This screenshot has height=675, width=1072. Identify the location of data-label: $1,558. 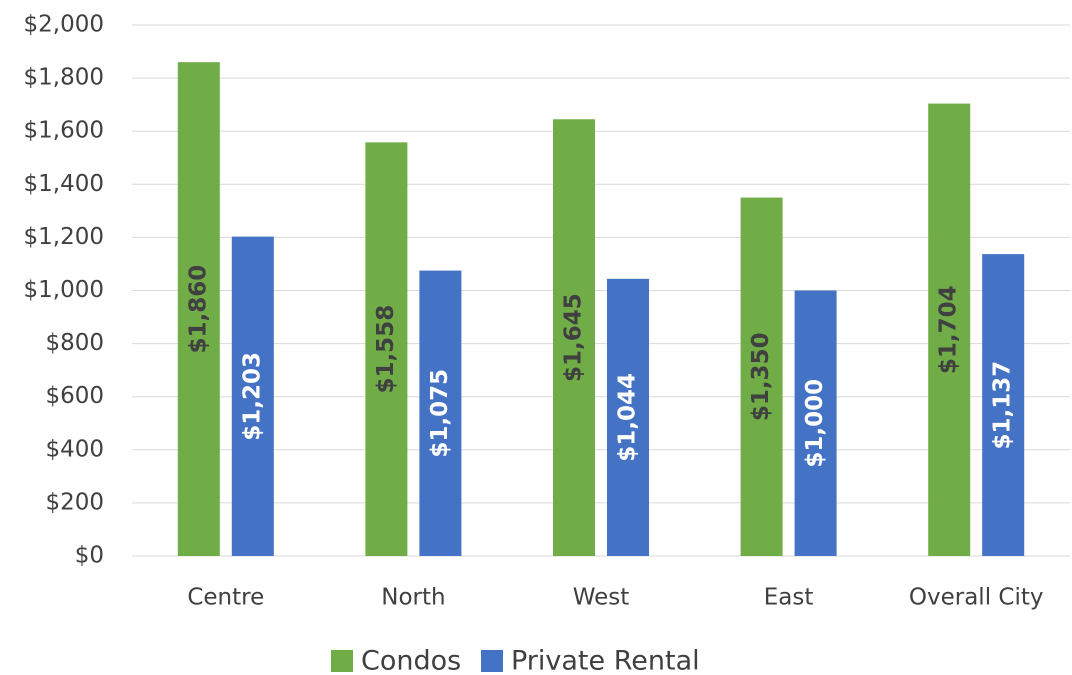
(386, 349).